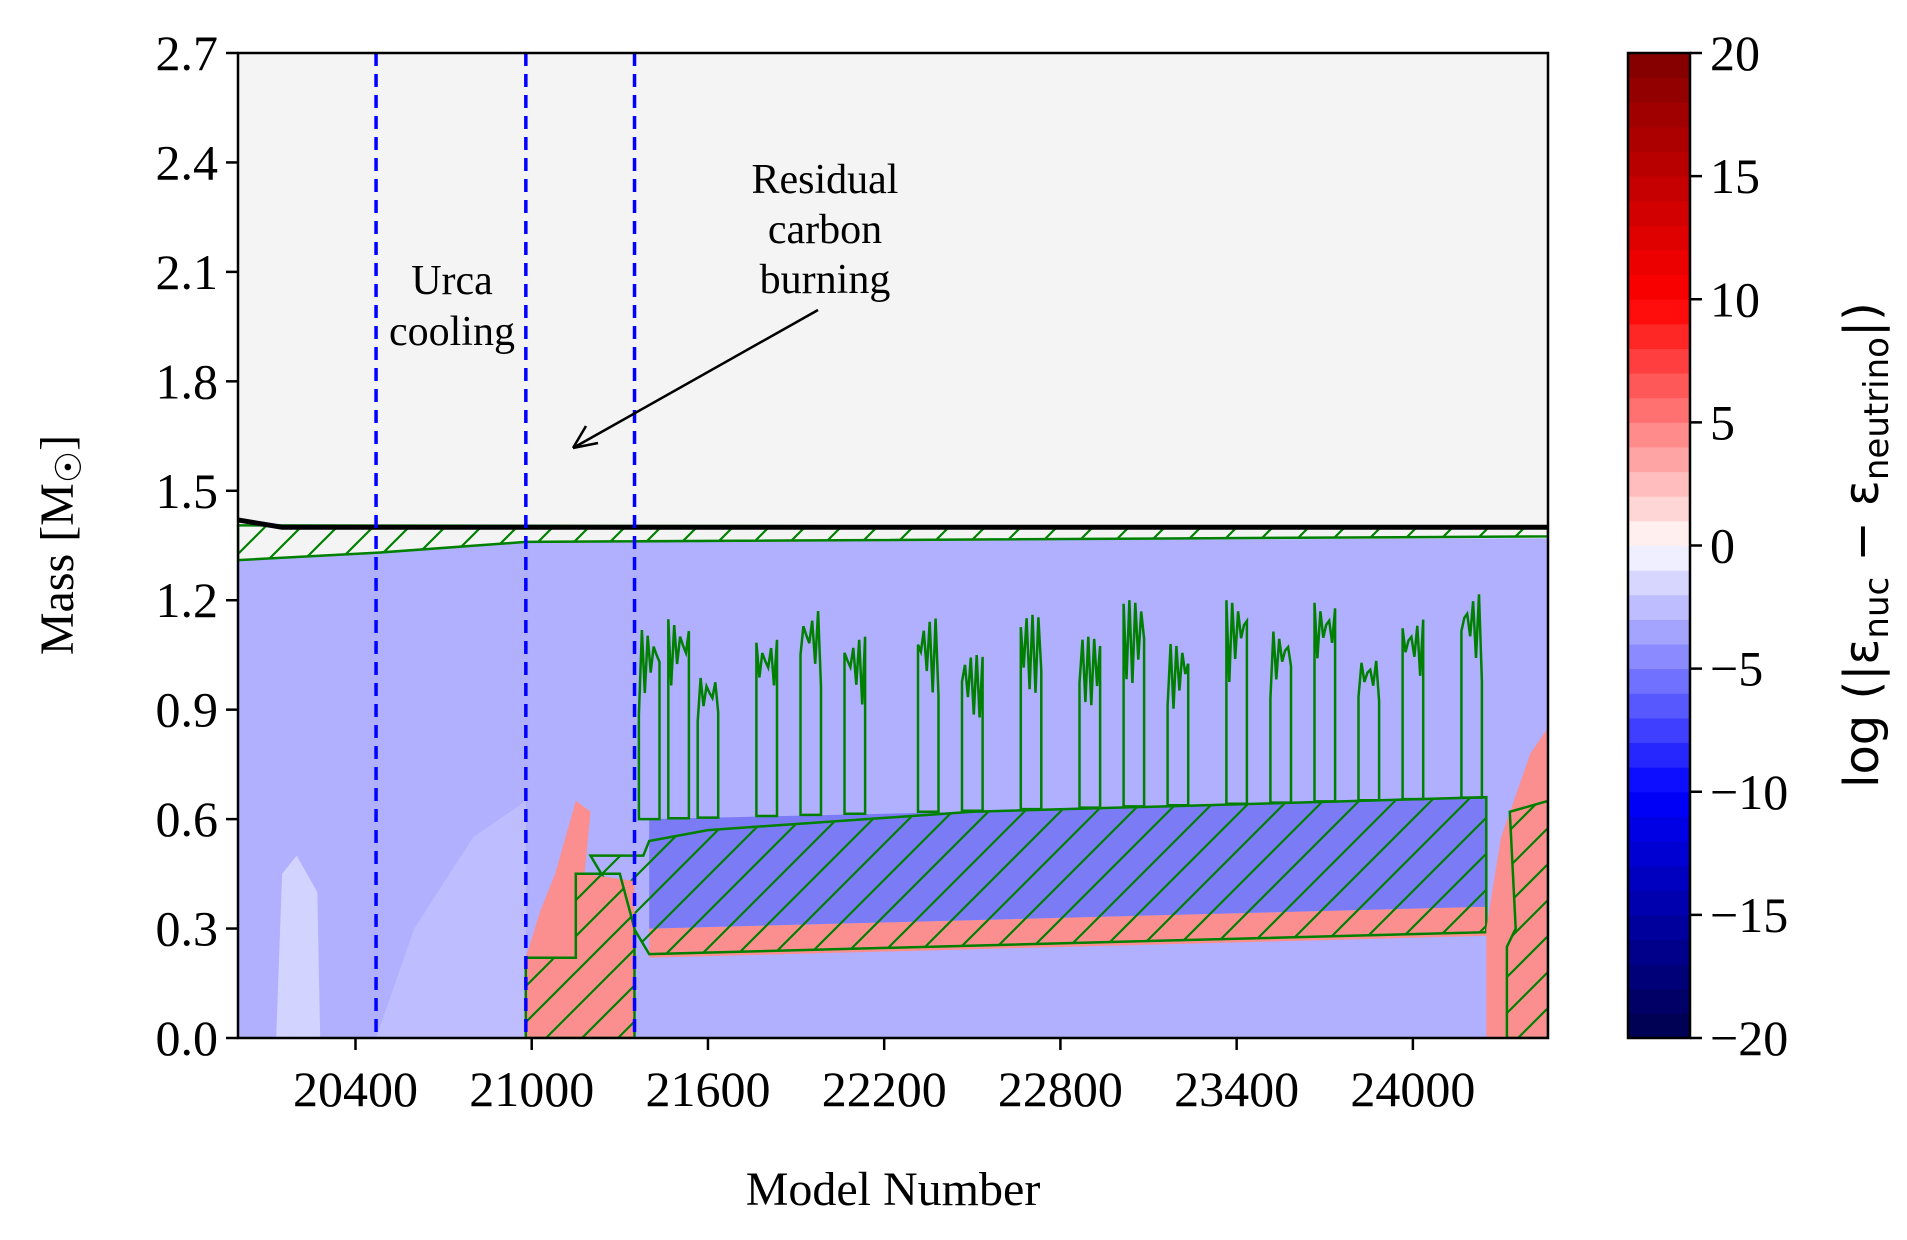  What do you see at coordinates (585, 437) in the screenshot?
I see `annotation-arrowhead` at bounding box center [585, 437].